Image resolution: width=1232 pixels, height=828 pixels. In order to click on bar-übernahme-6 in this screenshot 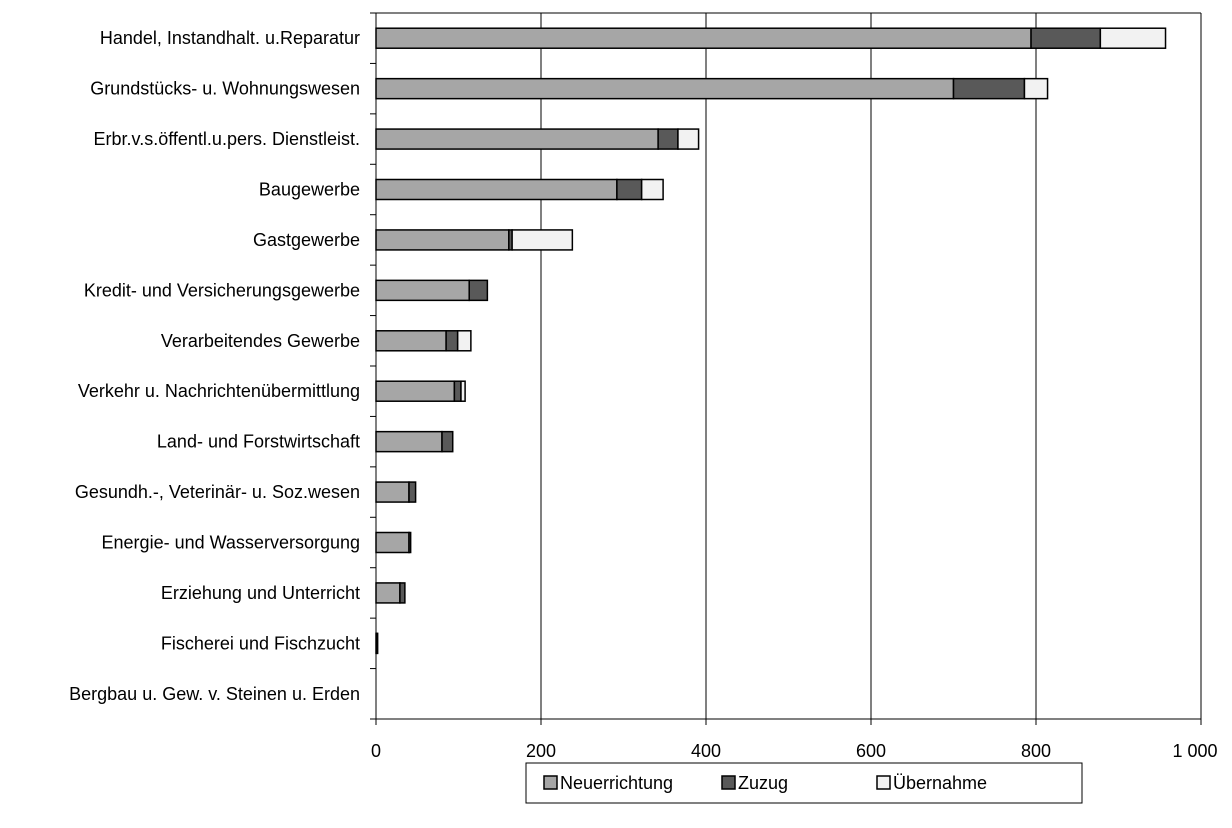, I will do `click(464, 341)`.